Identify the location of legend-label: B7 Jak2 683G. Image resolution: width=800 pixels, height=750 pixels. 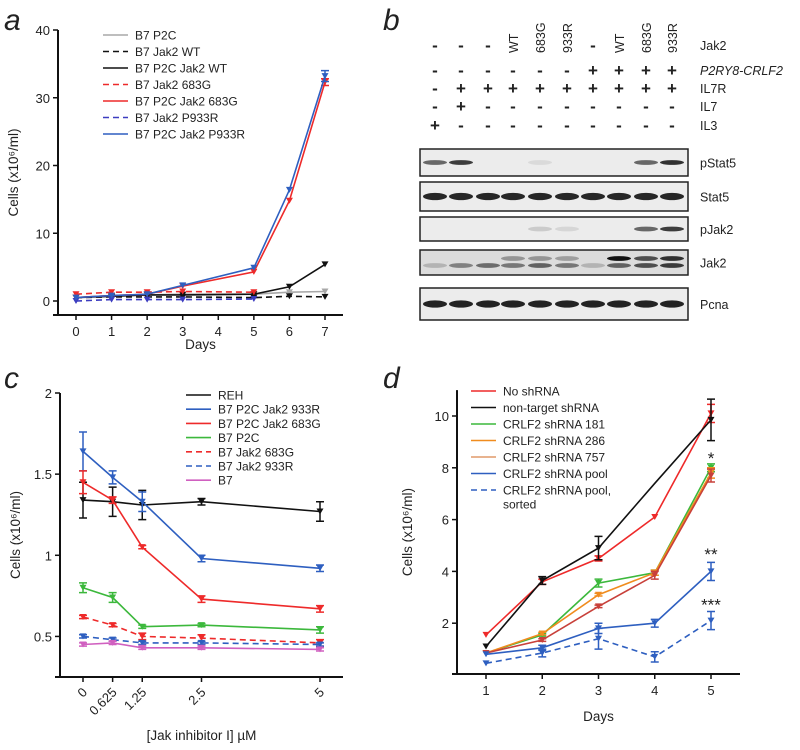
(173, 85).